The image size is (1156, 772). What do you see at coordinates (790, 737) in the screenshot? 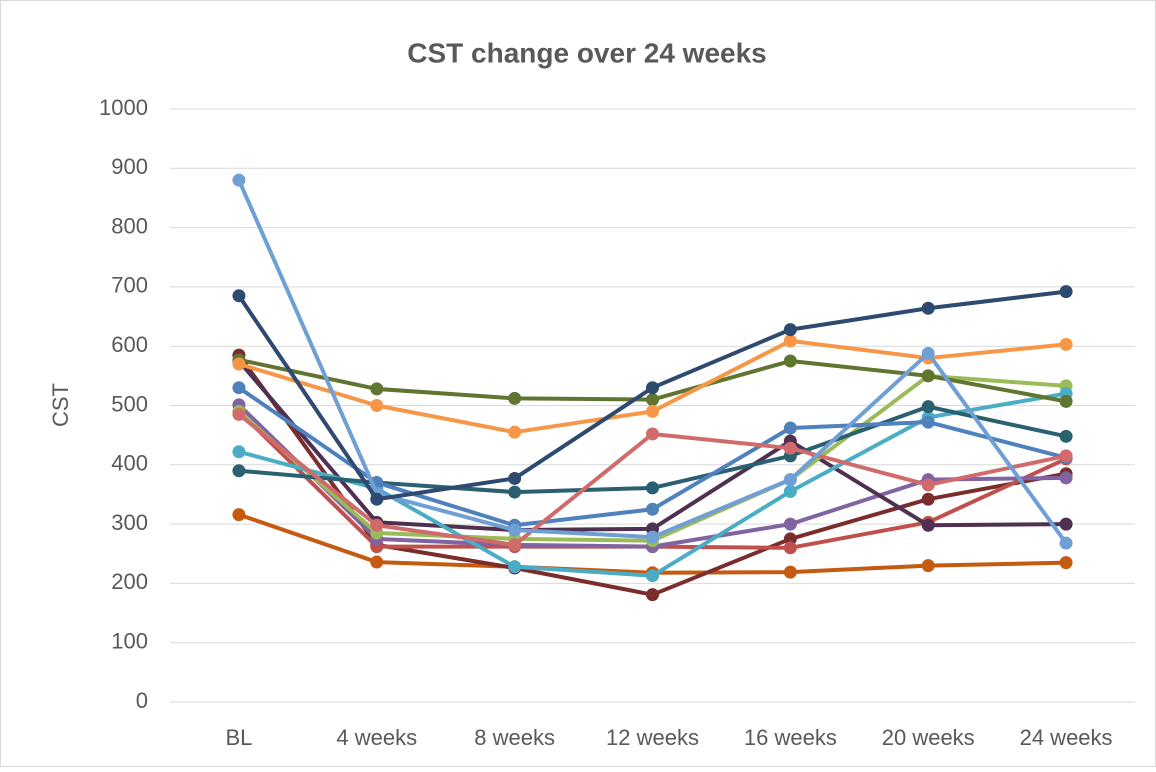
I see `x-tick-label: 16 weeks` at bounding box center [790, 737].